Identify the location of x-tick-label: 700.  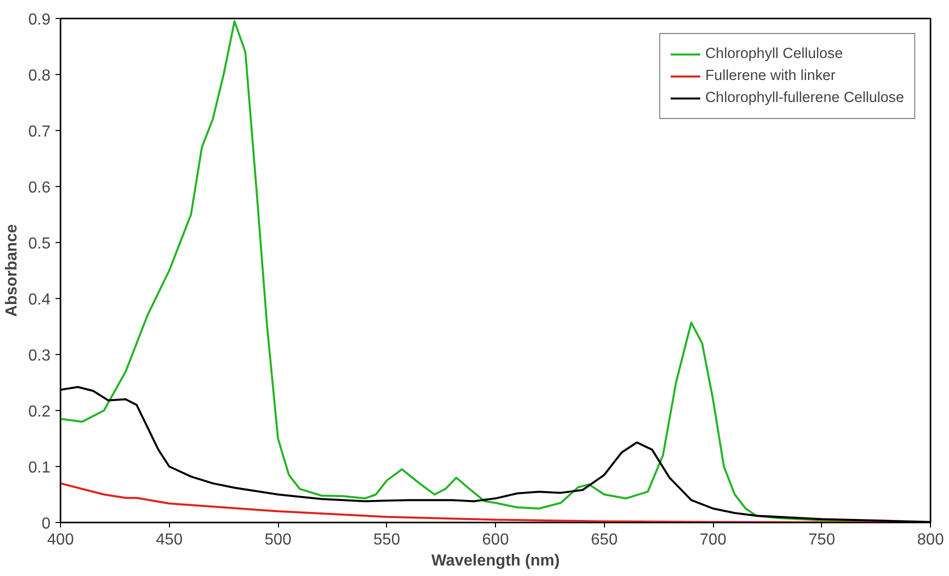
(713, 540).